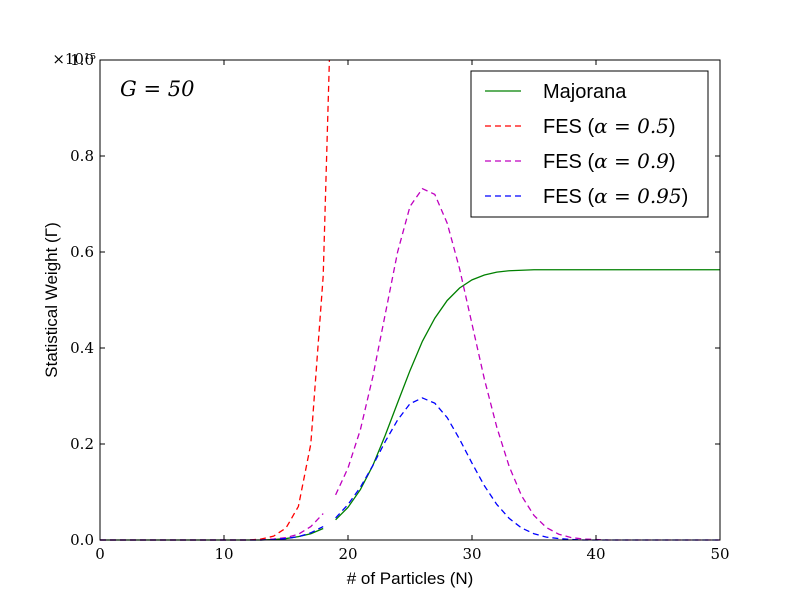  Describe the element at coordinates (638, 196) in the screenshot. I see `legend-label-math: α = 0.95` at that location.